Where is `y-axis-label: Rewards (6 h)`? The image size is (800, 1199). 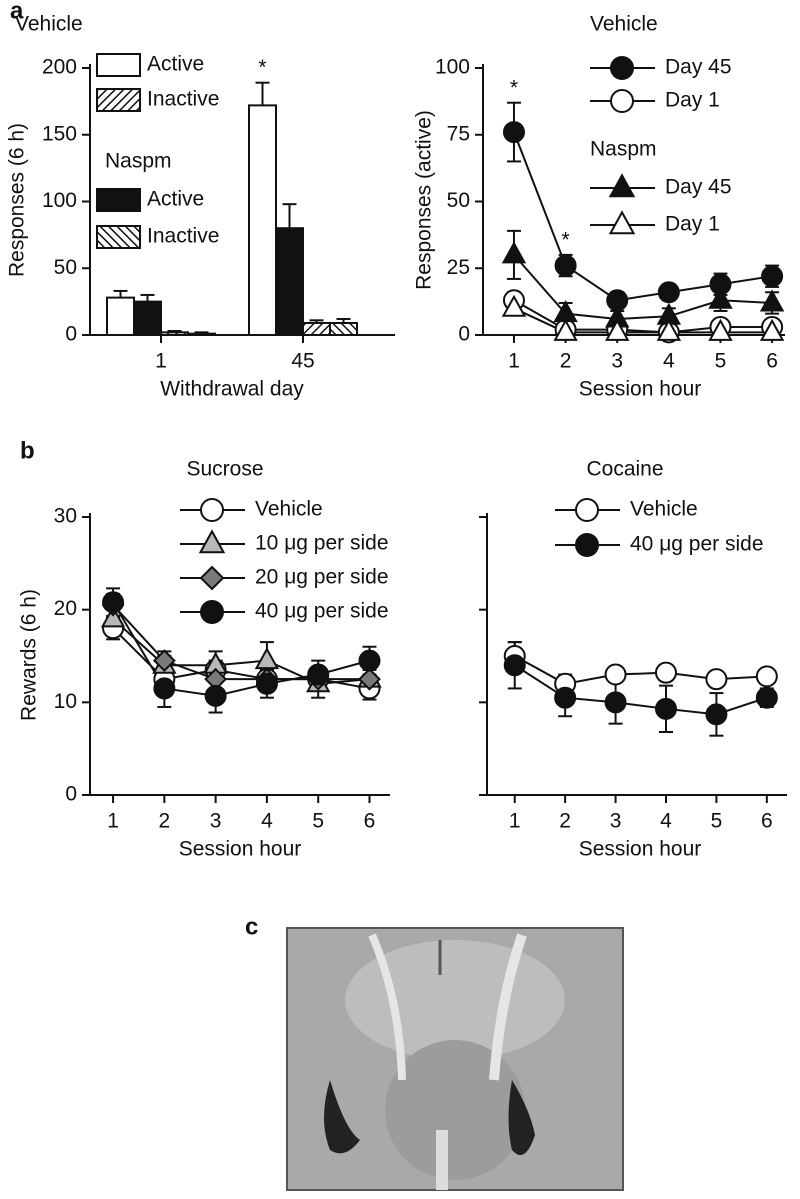
y-axis-label: Rewards (6 h) is located at coordinates (29, 655).